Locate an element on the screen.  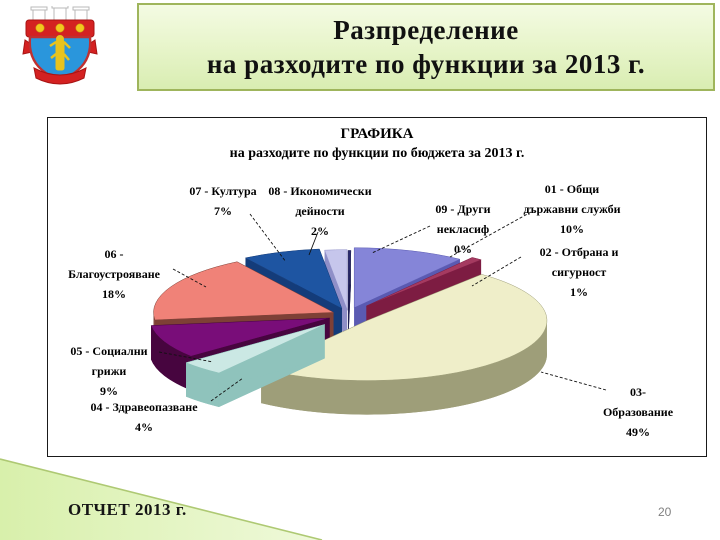
footer-wedge-edge is located at coordinates (161, 499).